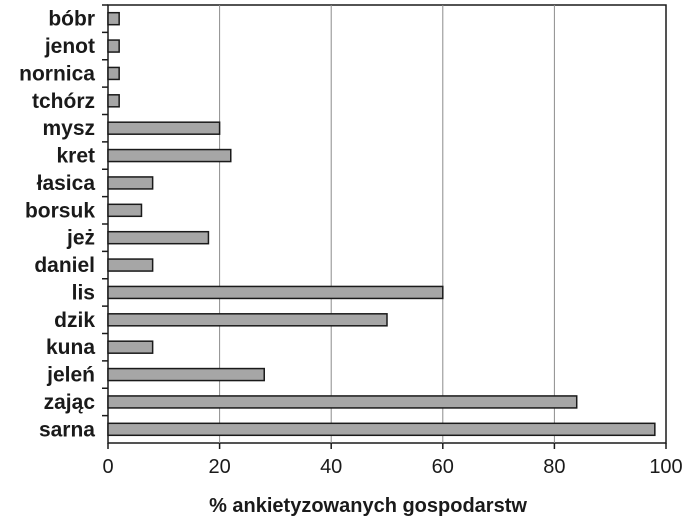 The height and width of the screenshot is (519, 688). I want to click on category-label: lis, so click(83, 292).